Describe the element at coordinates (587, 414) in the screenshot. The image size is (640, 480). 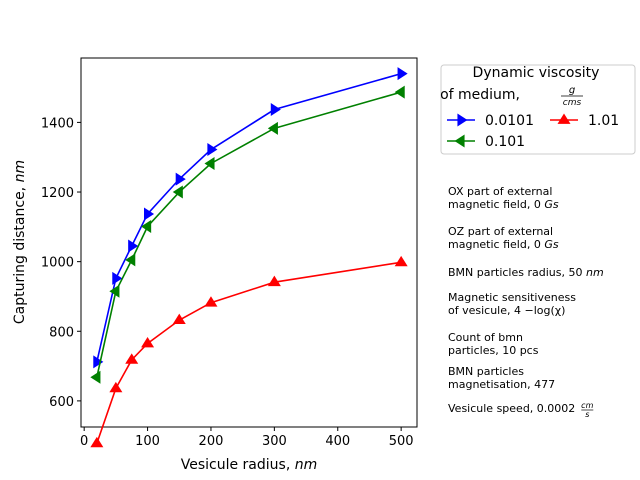
I see `note-unit-denominator: s` at that location.